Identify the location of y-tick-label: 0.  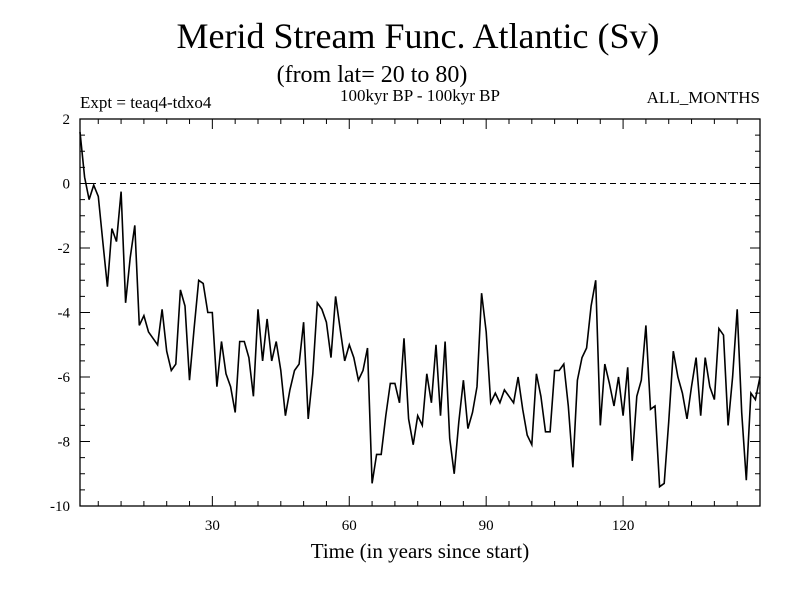
(67, 185).